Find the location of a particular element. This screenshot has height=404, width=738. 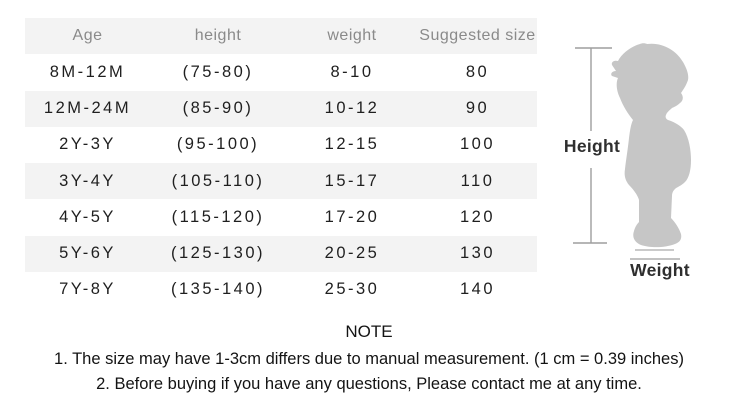

cell-height: (125-130) is located at coordinates (218, 253).